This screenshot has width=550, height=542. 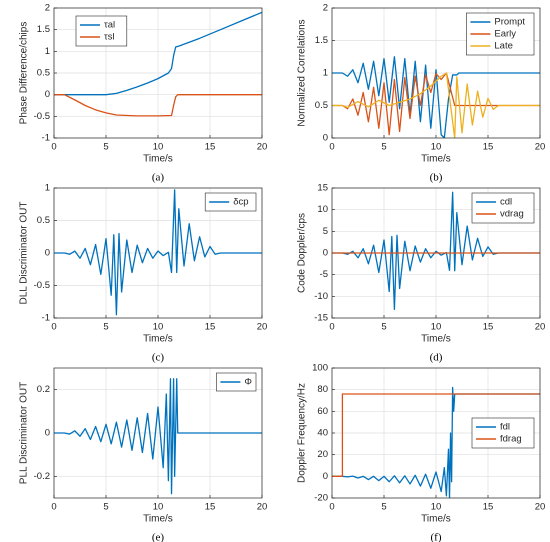 I want to click on legend-label: δcp, so click(x=240, y=202).